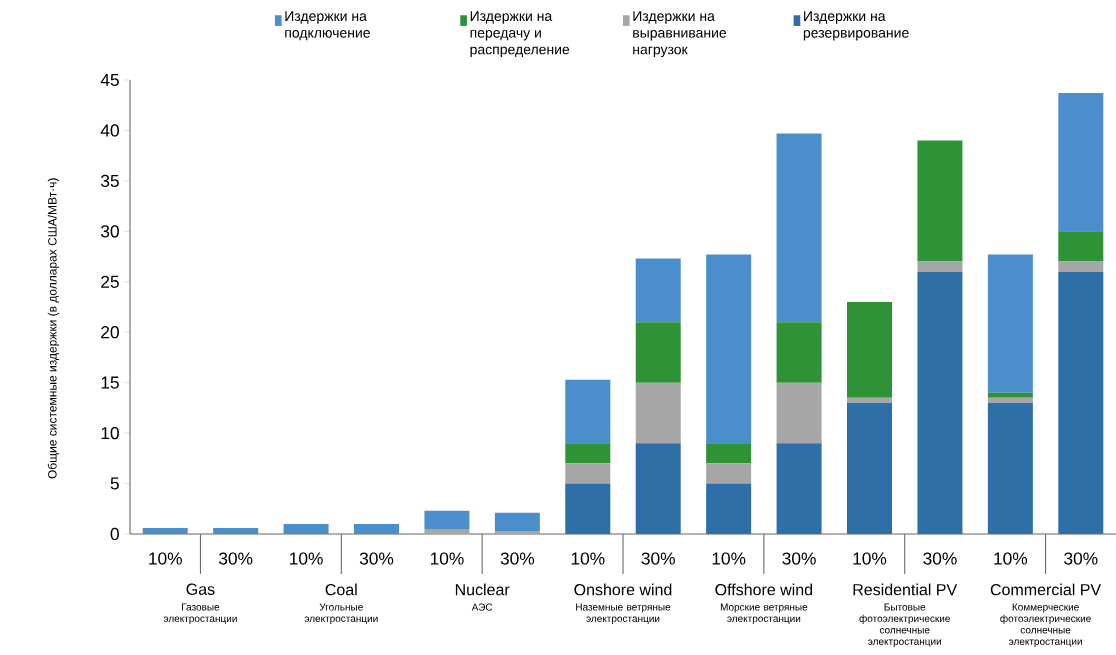 This screenshot has width=1116, height=655. Describe the element at coordinates (520, 34) in the screenshot. I see `legend-label: Издержки на передачу и распределение` at that location.